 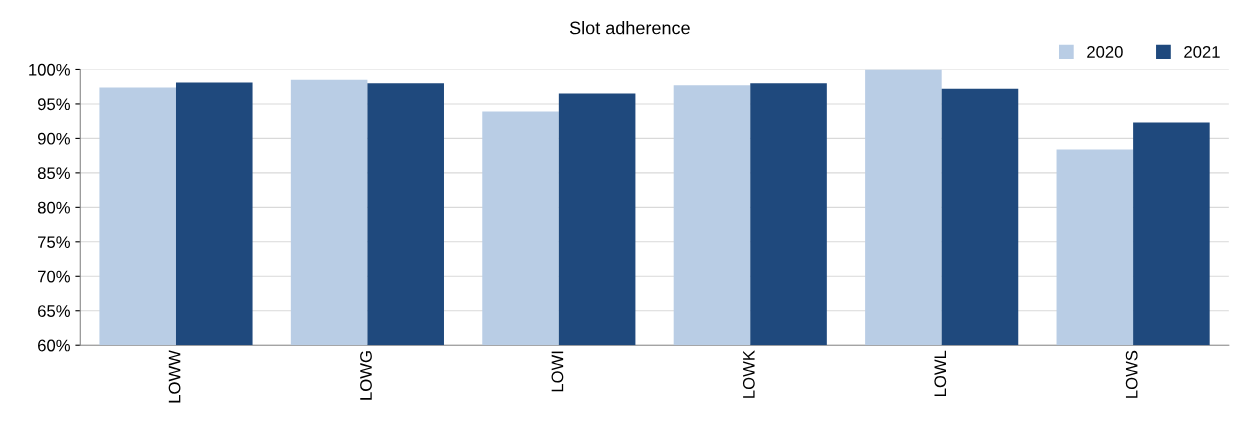 I want to click on y-tick-label: 60%, so click(x=54, y=345).